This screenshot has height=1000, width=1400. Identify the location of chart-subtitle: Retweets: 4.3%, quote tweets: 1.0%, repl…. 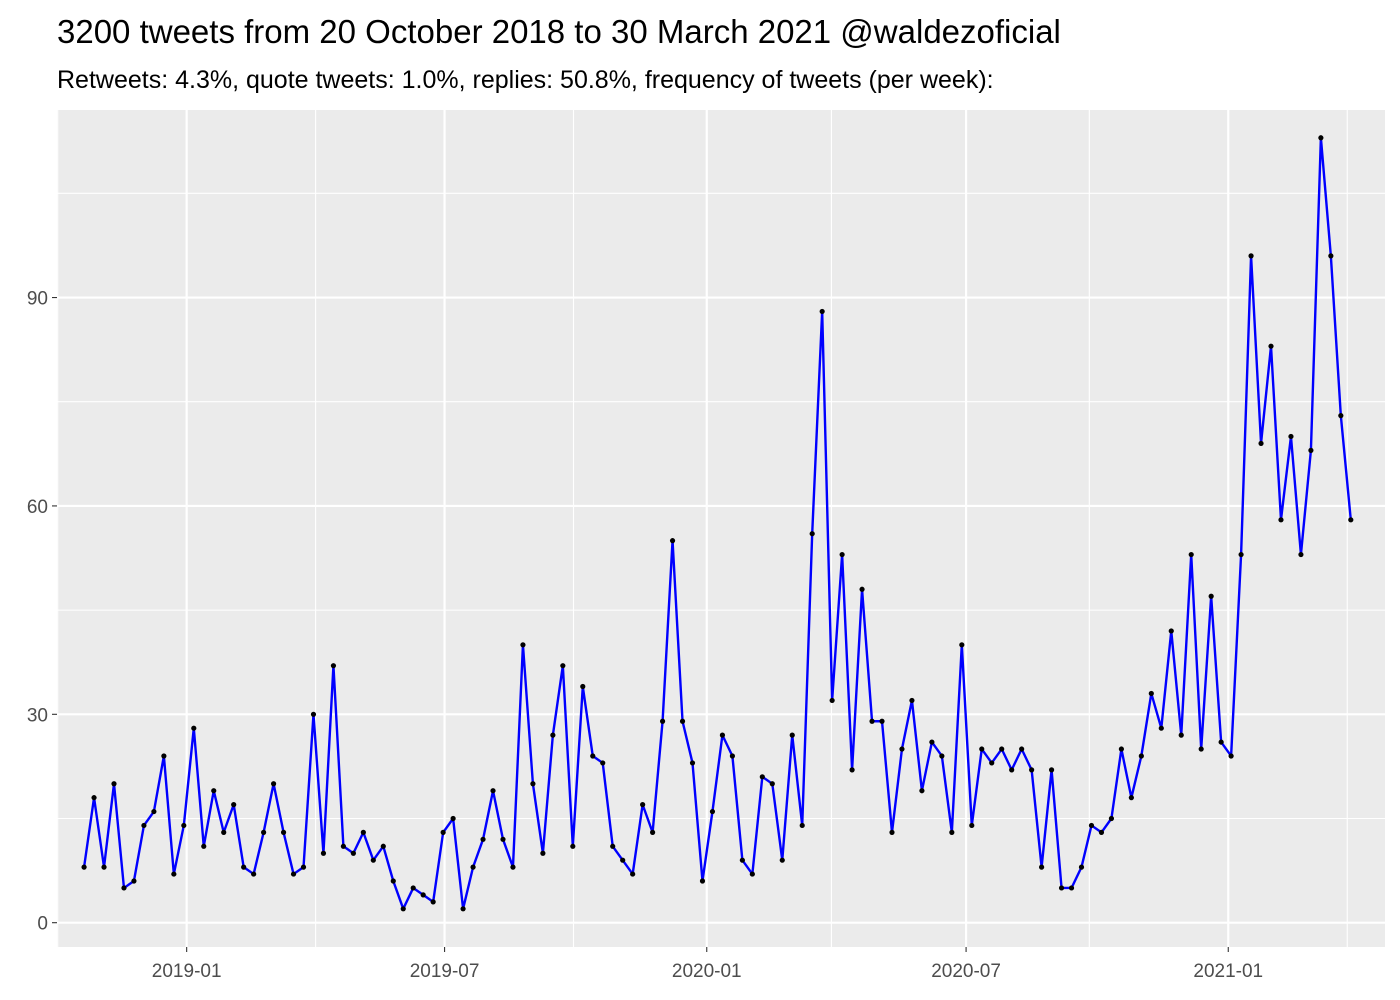
(525, 80).